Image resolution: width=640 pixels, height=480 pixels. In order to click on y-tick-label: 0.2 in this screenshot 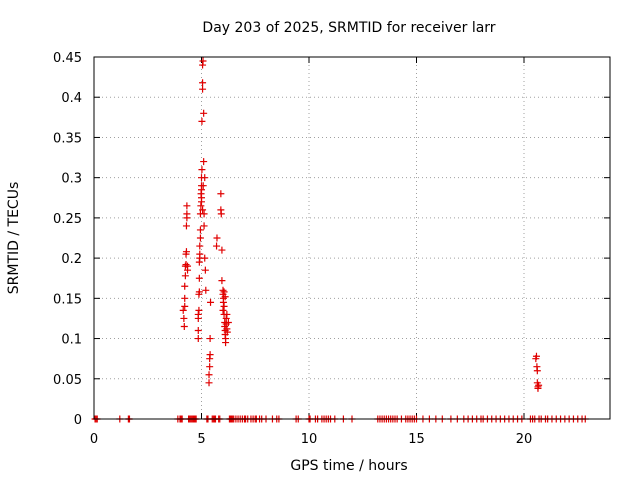, I will do `click(71, 259)`.